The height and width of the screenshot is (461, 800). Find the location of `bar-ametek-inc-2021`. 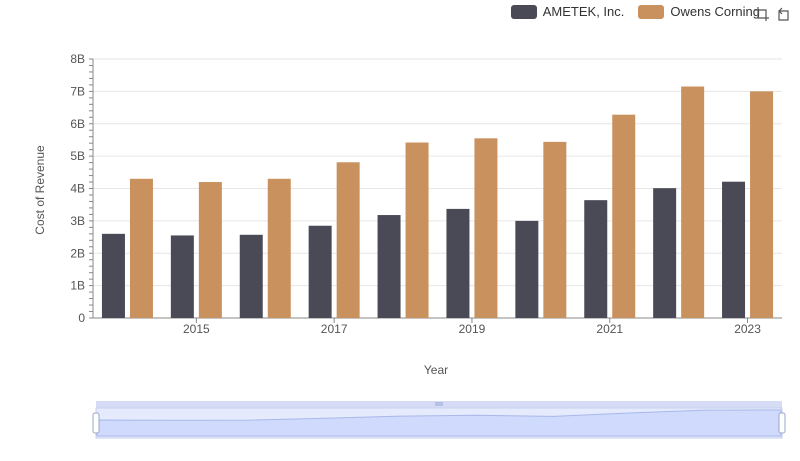

bar-ametek-inc-2021 is located at coordinates (596, 259).